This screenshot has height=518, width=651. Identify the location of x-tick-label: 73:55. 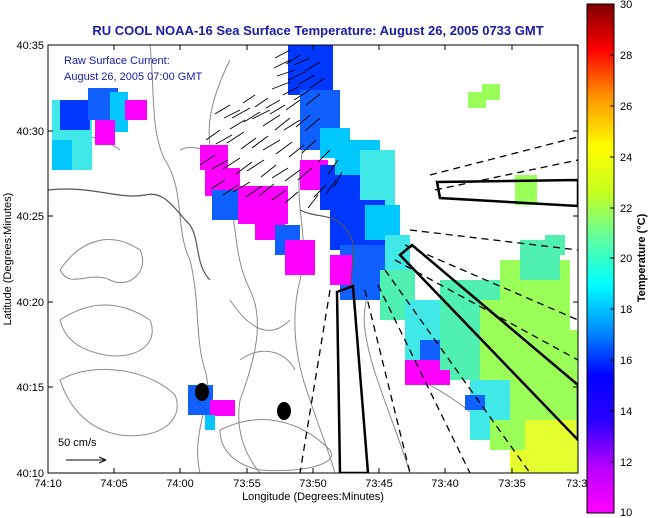
(247, 484).